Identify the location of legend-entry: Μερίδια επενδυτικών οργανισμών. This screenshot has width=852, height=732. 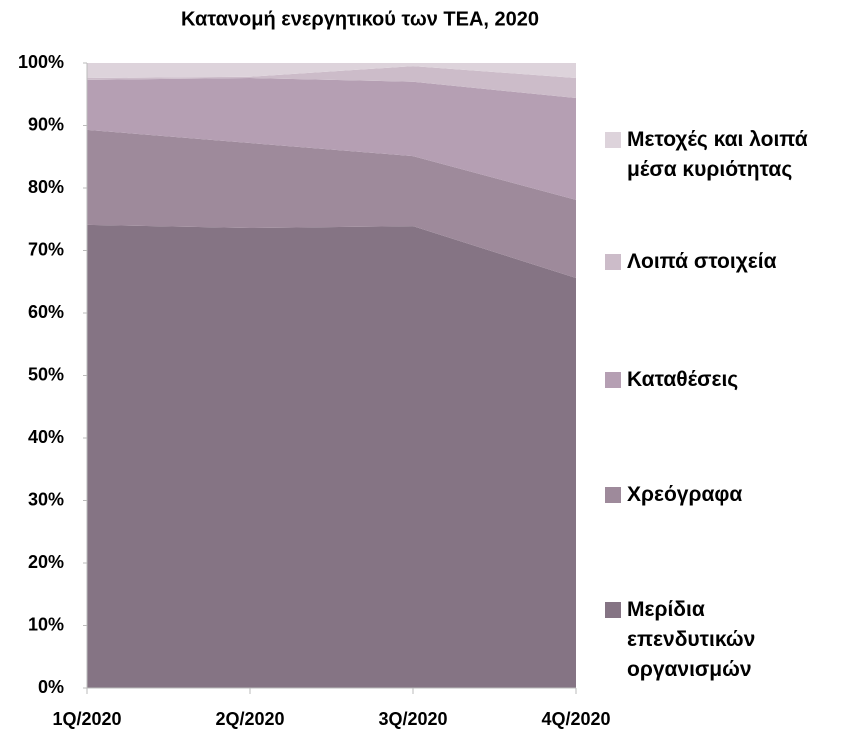
(680, 640).